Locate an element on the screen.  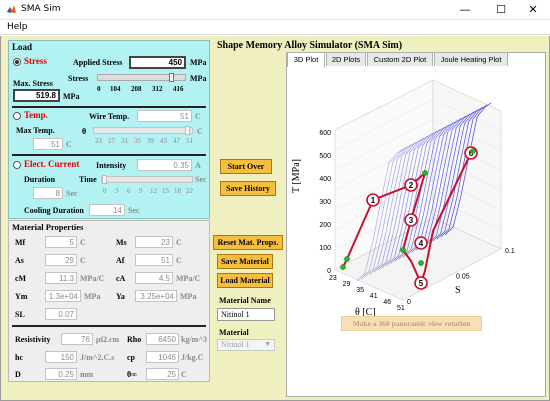
save-history-button: Save History is located at coordinates (248, 188).